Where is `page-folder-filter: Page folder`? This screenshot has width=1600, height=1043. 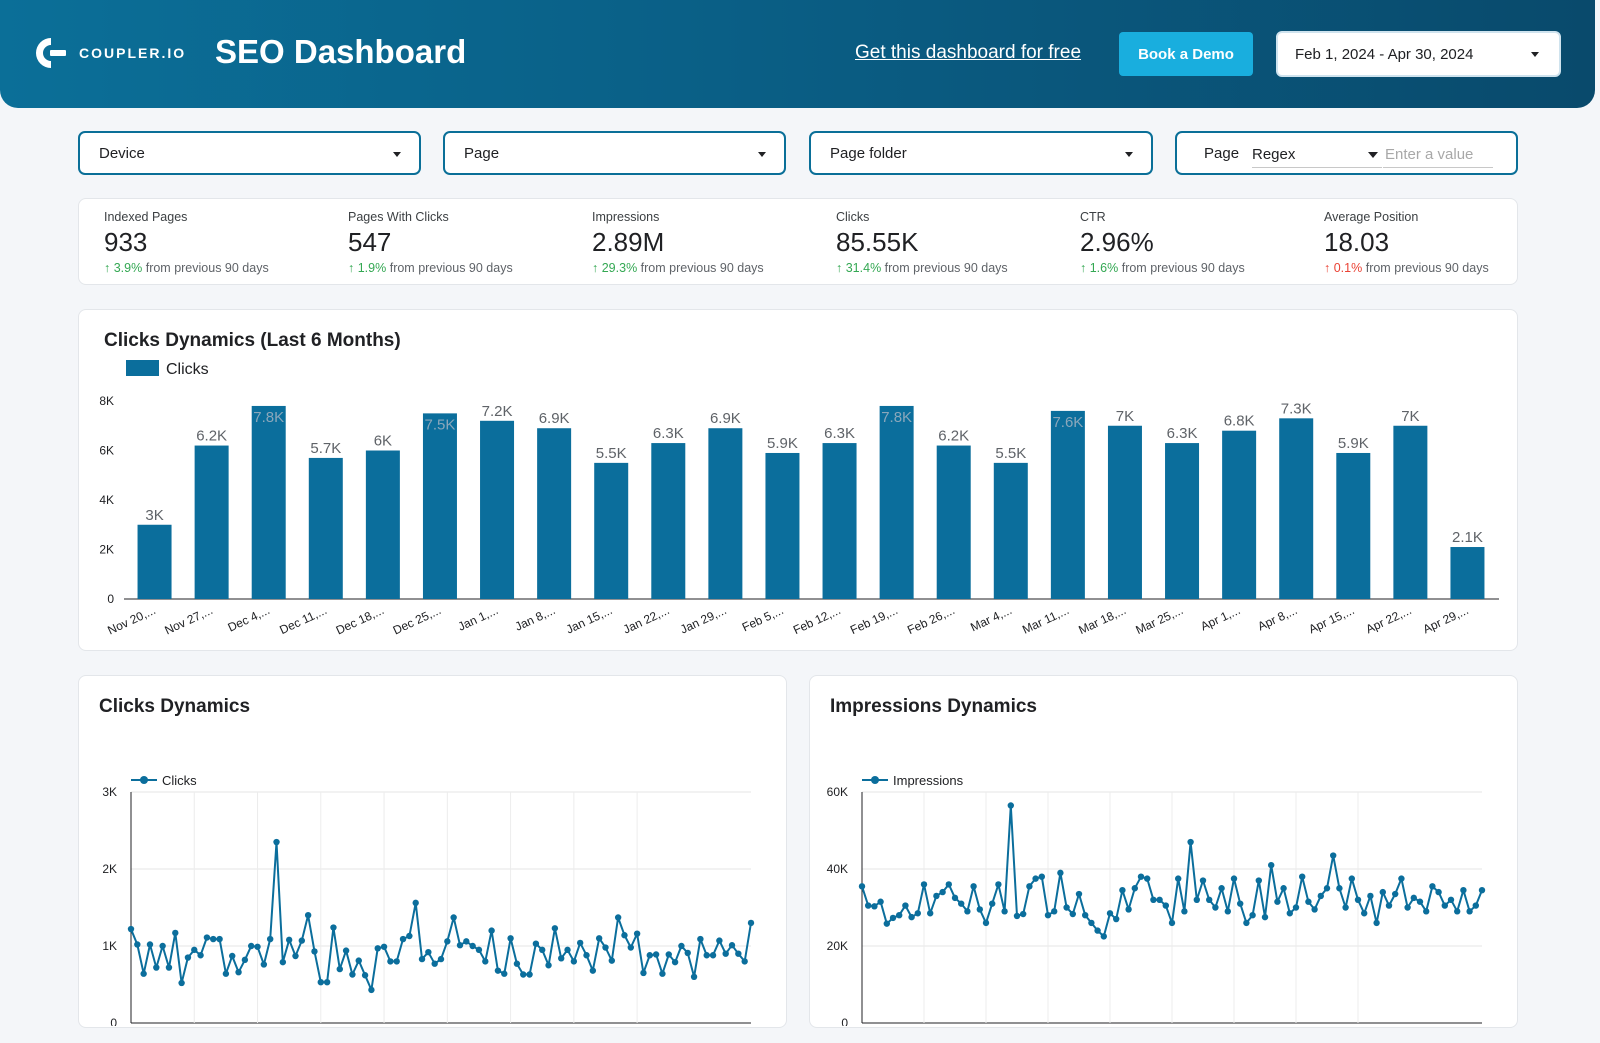
page-folder-filter: Page folder is located at coordinates (981, 153).